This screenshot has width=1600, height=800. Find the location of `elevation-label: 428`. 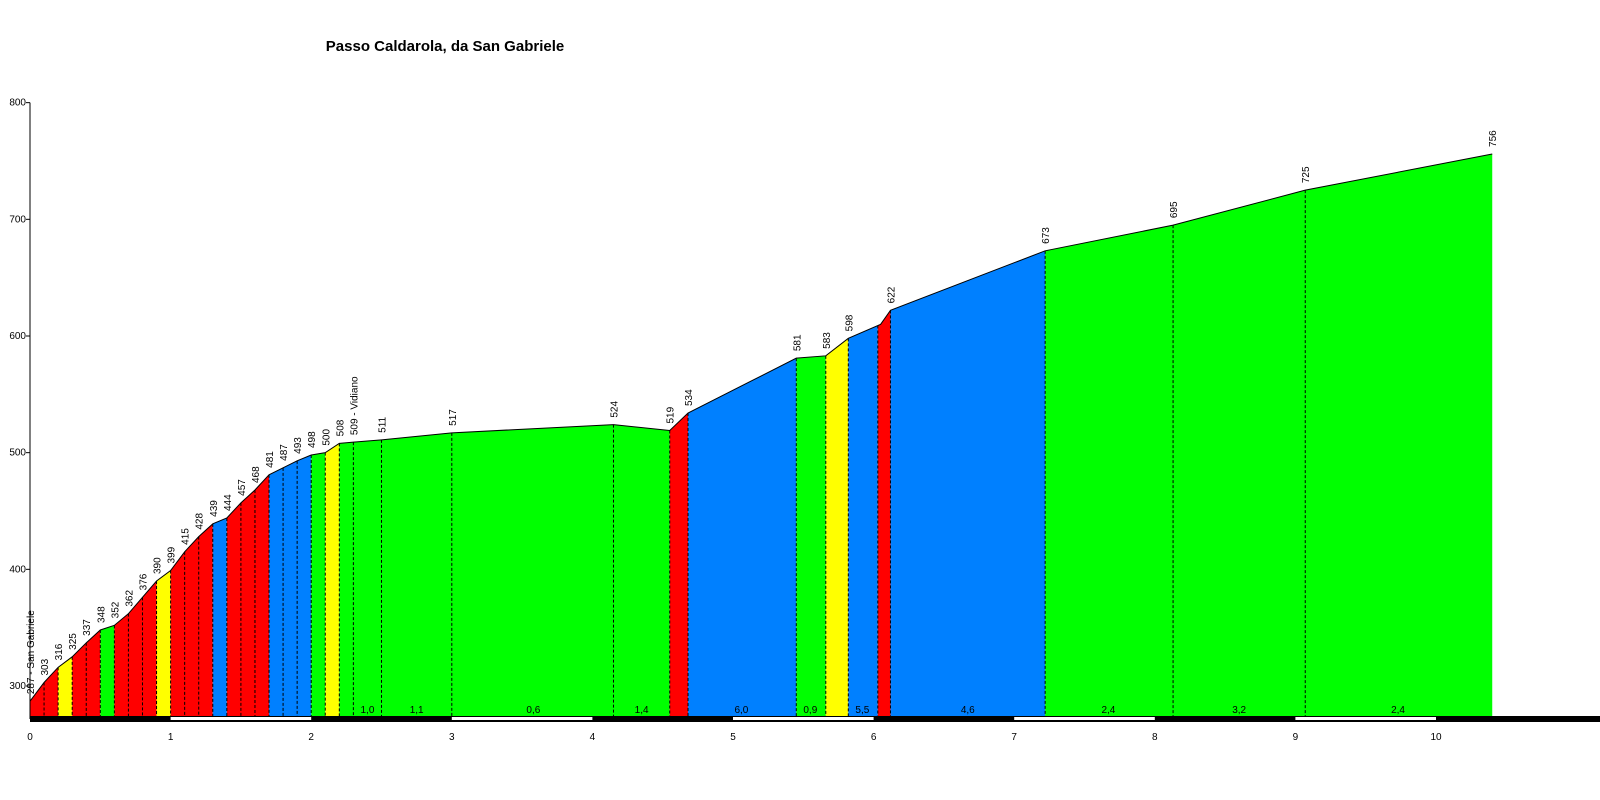

elevation-label: 428 is located at coordinates (200, 521).